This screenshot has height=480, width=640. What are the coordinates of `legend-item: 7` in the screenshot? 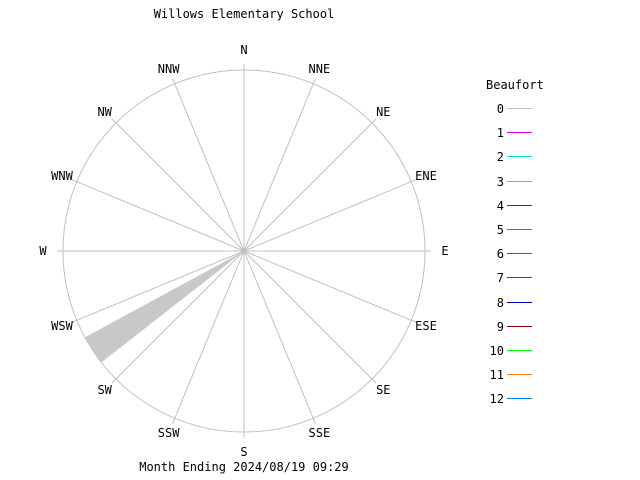 It's located at (513, 278).